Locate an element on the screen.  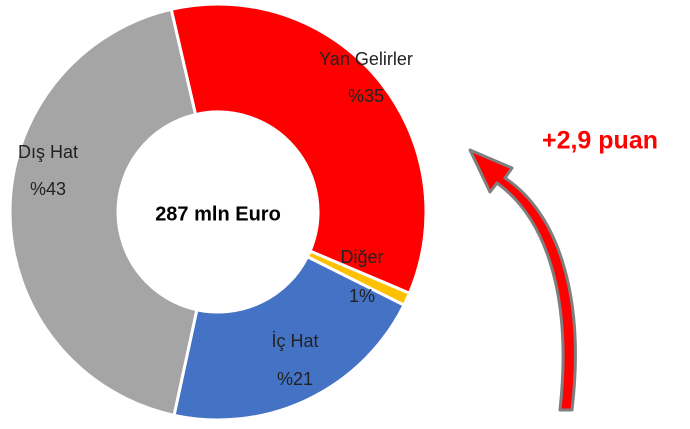
donut-slice is located at coordinates (289, 338).